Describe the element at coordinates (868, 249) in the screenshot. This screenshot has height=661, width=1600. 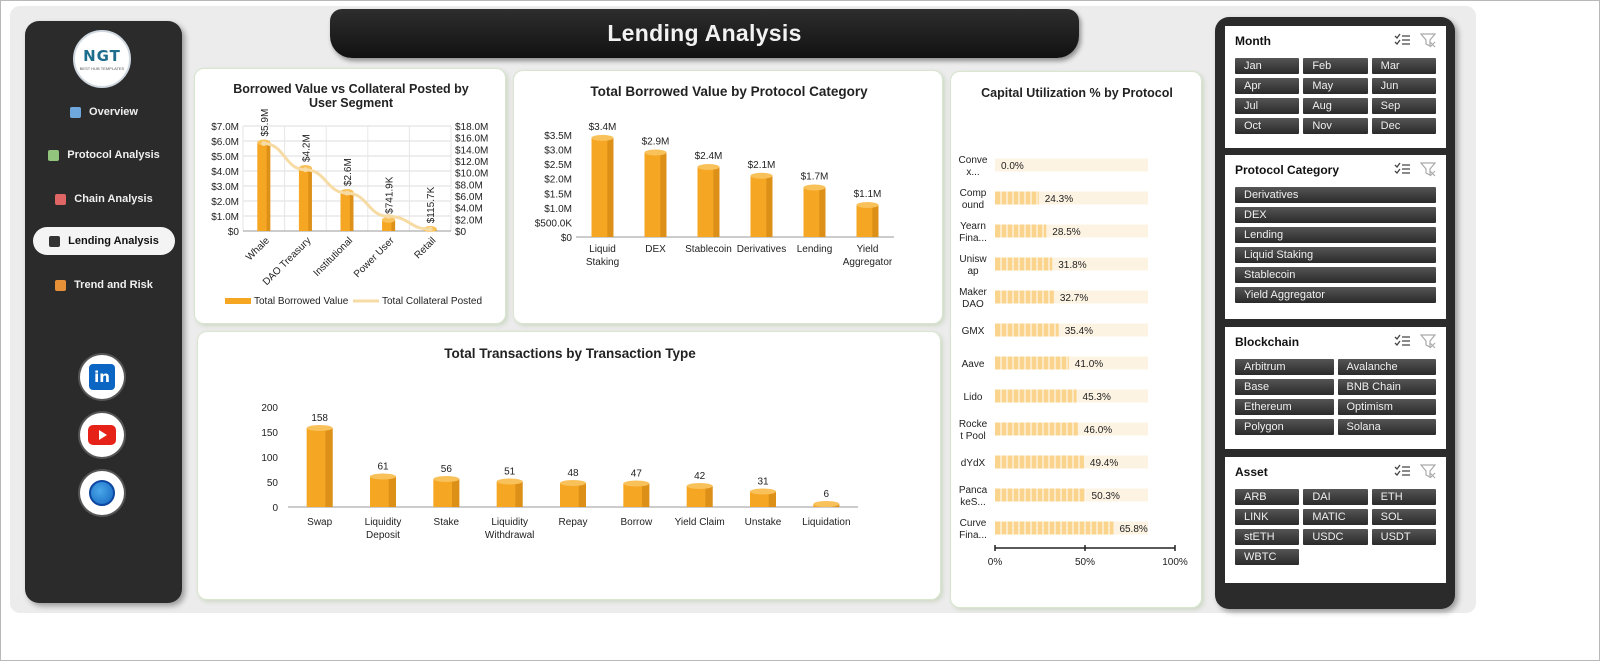
I see `x-tick-label: Yield` at that location.